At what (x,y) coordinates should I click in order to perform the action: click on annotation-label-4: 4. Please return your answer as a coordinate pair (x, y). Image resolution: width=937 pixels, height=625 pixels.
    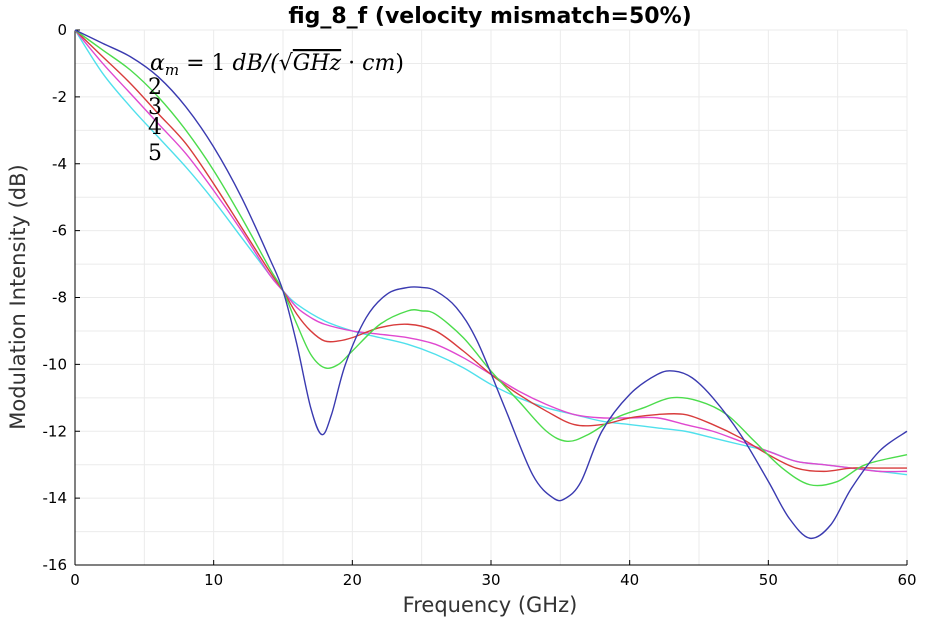
    Looking at the image, I should click on (155, 127).